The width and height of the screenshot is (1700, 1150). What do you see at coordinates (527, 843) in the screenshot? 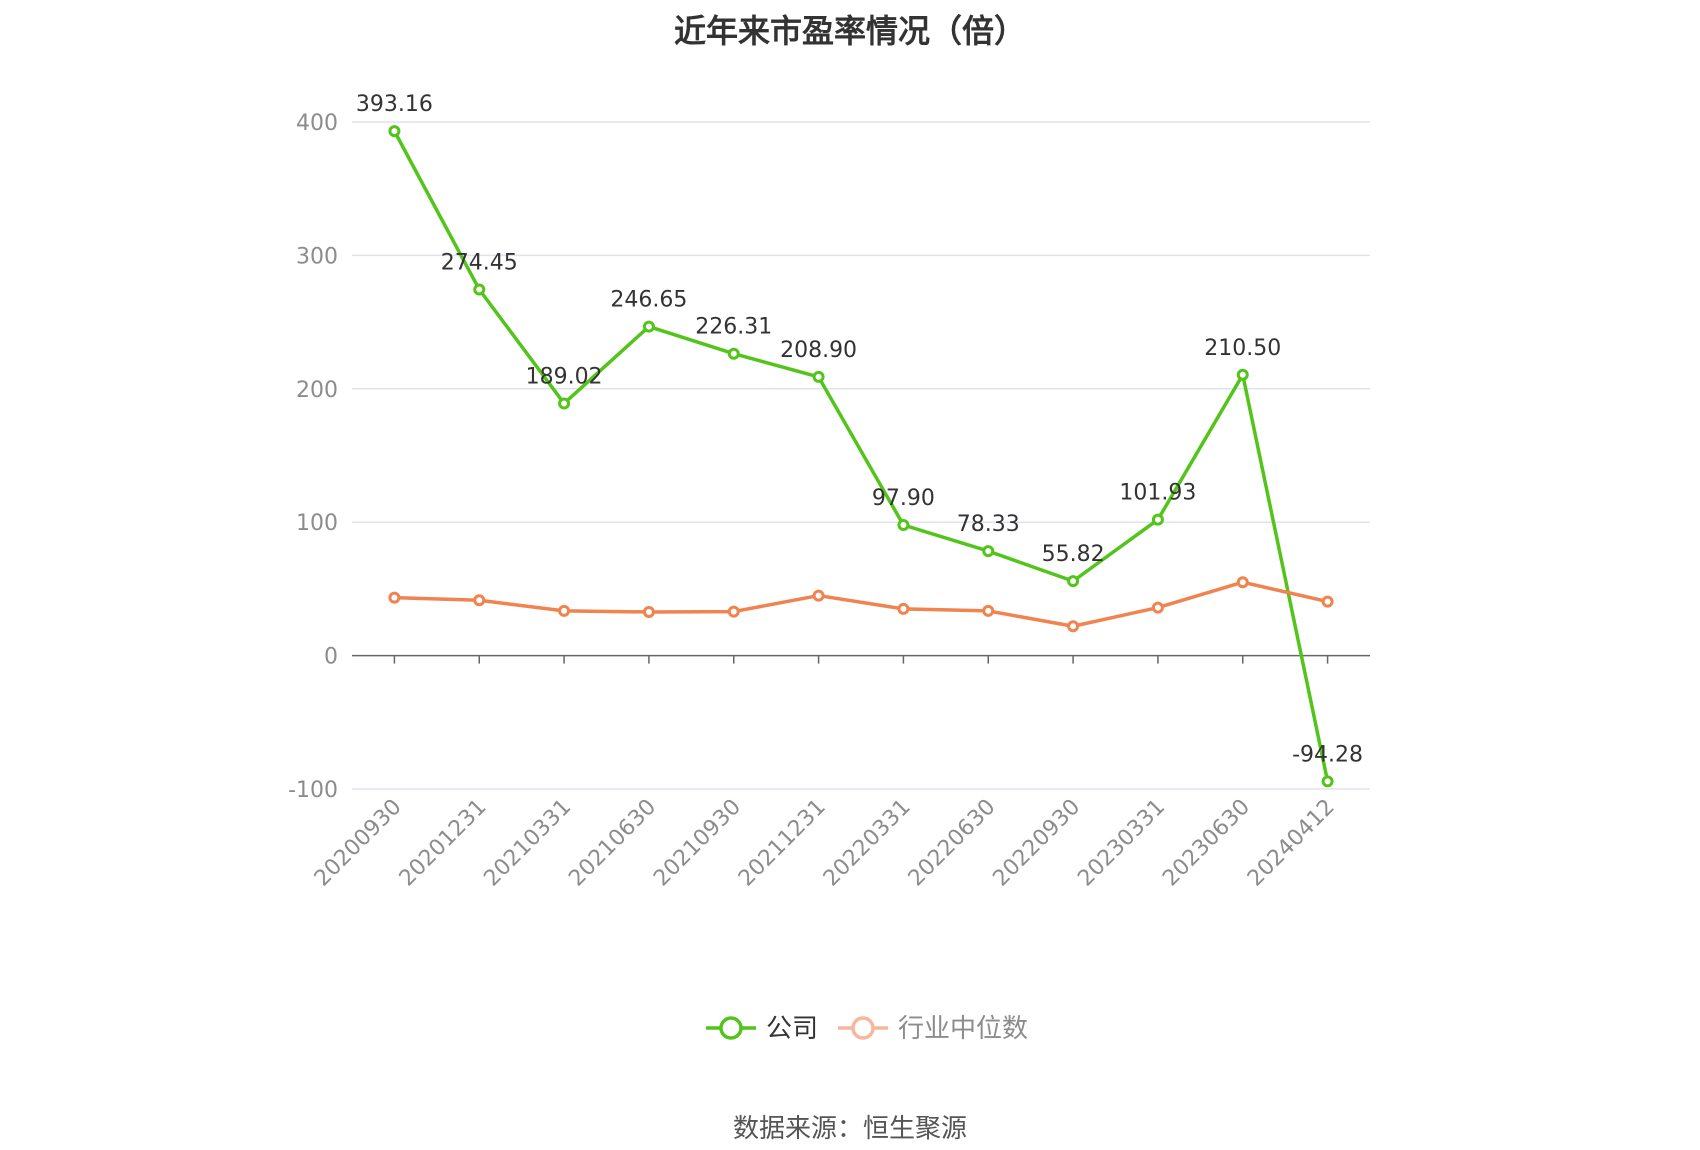
I see `x-tick-label: 20210331` at bounding box center [527, 843].